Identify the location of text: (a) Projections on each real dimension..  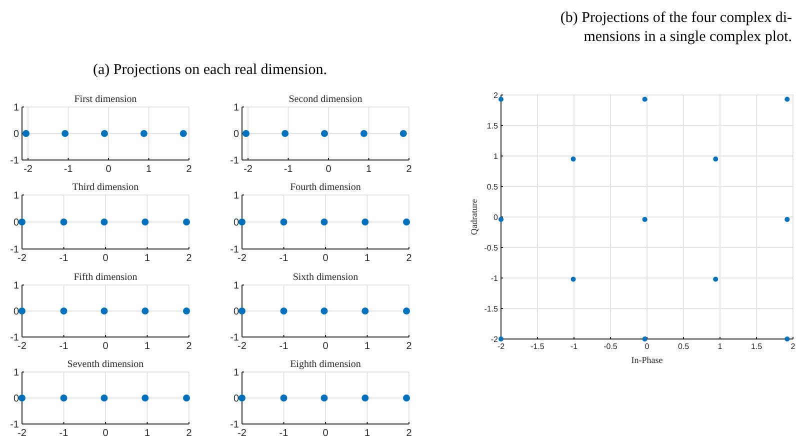
(210, 70).